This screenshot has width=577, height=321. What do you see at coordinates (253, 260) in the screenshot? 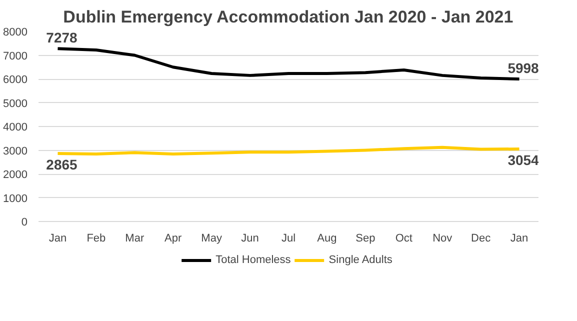
I see `legend-label: Total Homeless` at bounding box center [253, 260].